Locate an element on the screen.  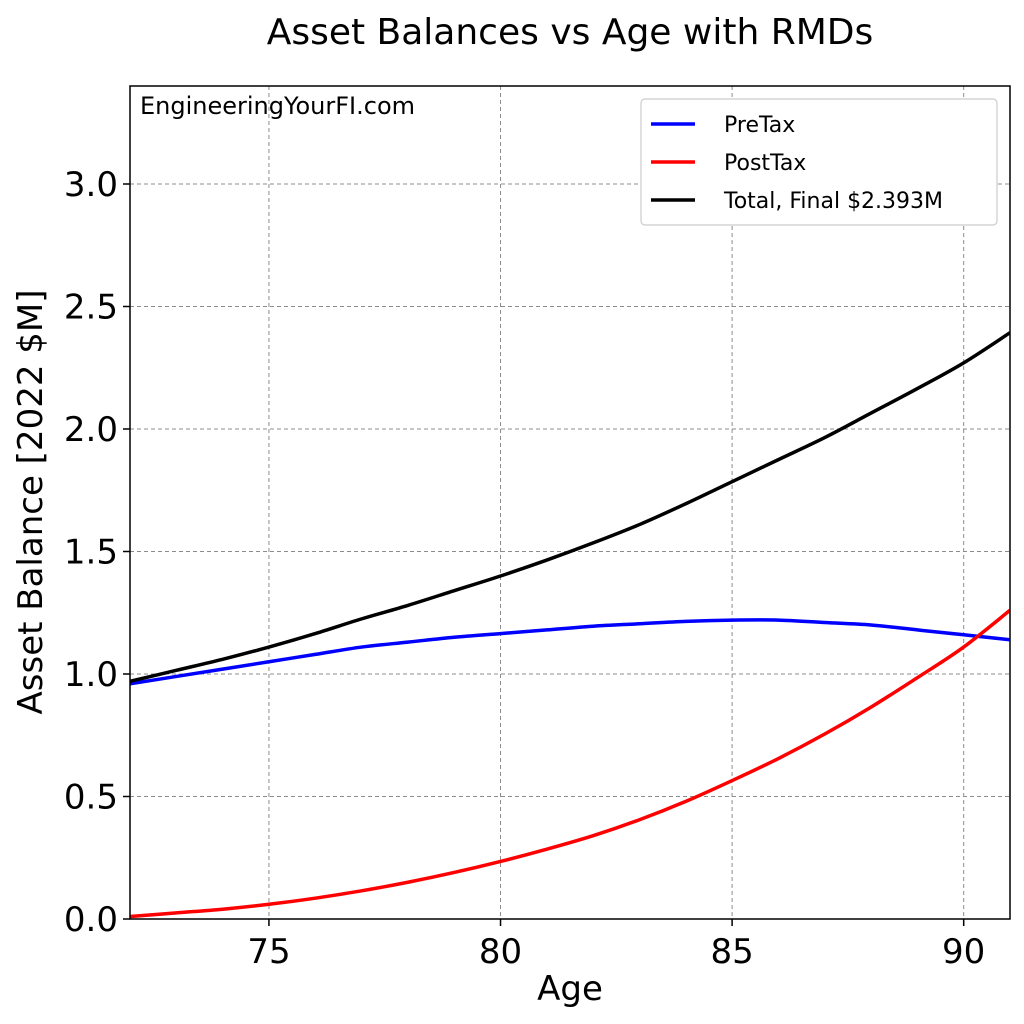
legend: PreTax PostTax Total, Final $2.393M is located at coordinates (819, 162).